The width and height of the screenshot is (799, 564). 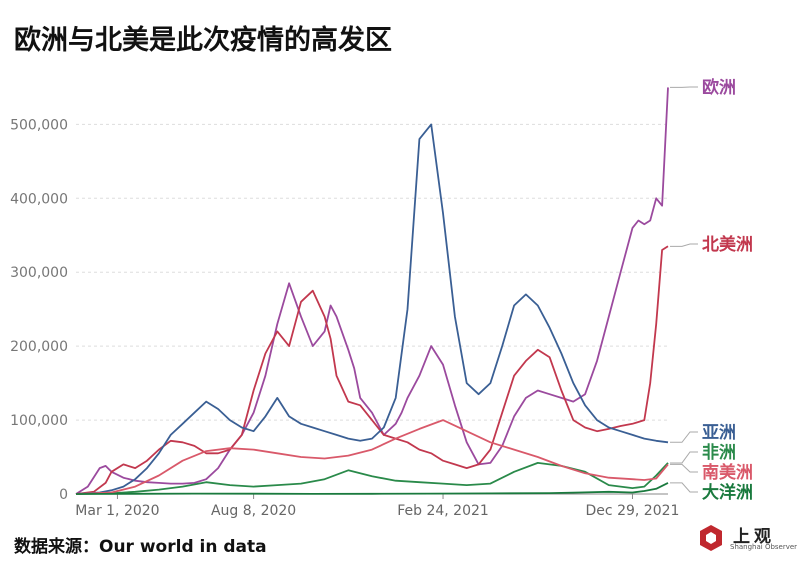 I want to click on shanghai-observer-logo, so click(x=711, y=538).